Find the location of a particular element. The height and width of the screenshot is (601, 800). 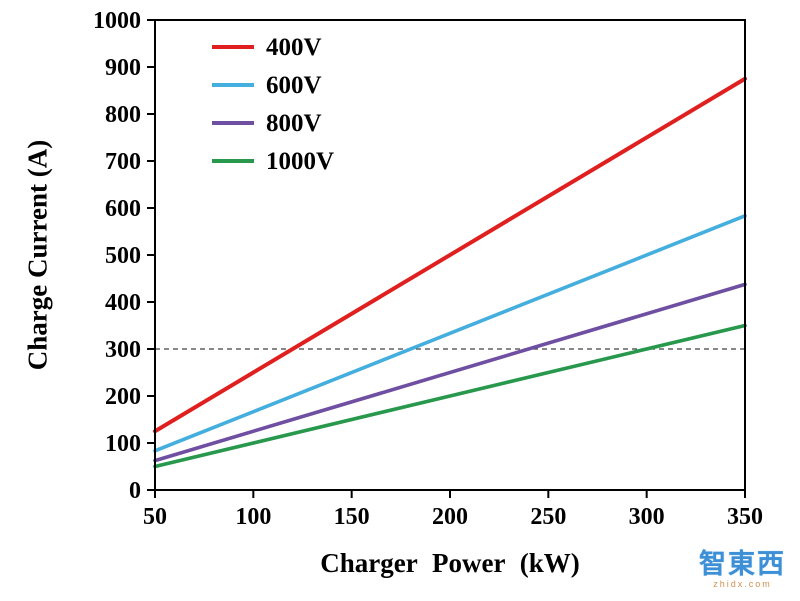

y-tick-label: 1000 is located at coordinates (117, 21).